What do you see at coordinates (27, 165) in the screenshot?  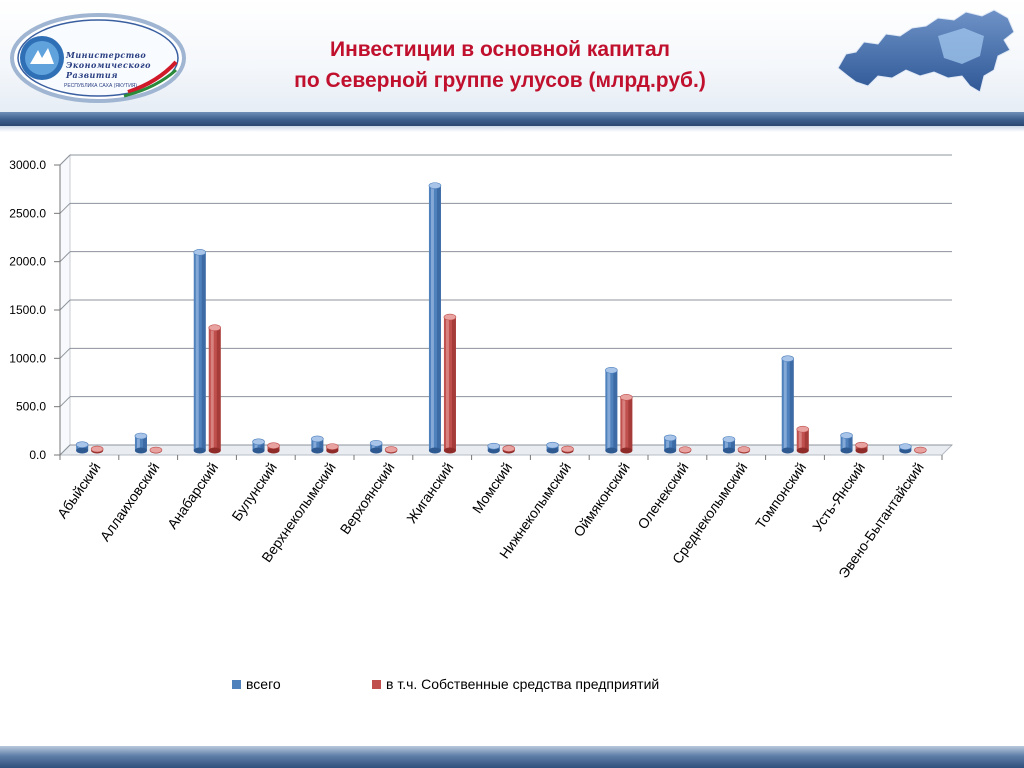 I see `y-tick-label: 3000.0` at bounding box center [27, 165].